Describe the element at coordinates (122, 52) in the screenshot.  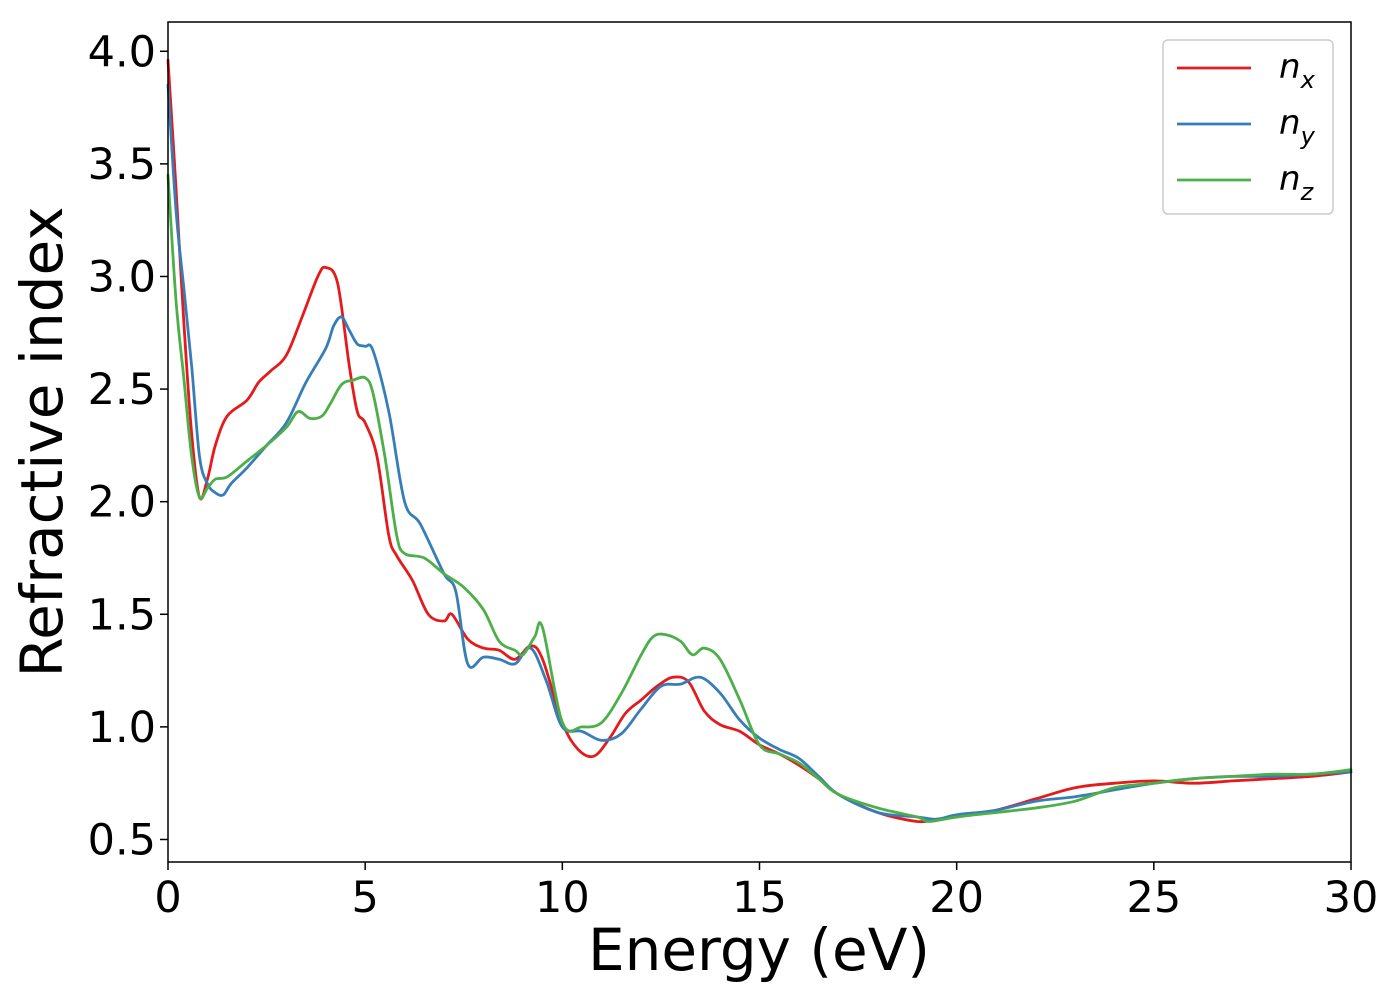
I see `y-tick-label: 4.0` at that location.